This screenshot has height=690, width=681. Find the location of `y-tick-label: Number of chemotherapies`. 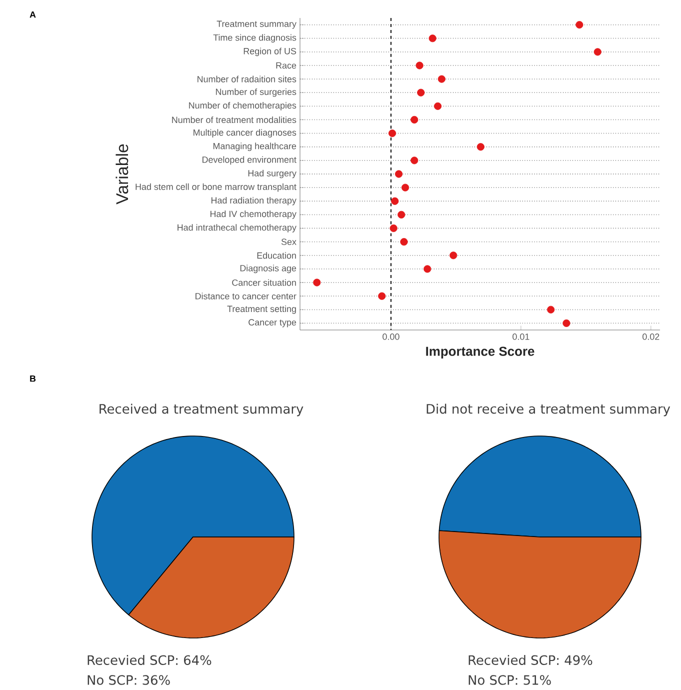

y-tick-label: Number of chemotherapies is located at coordinates (242, 106).